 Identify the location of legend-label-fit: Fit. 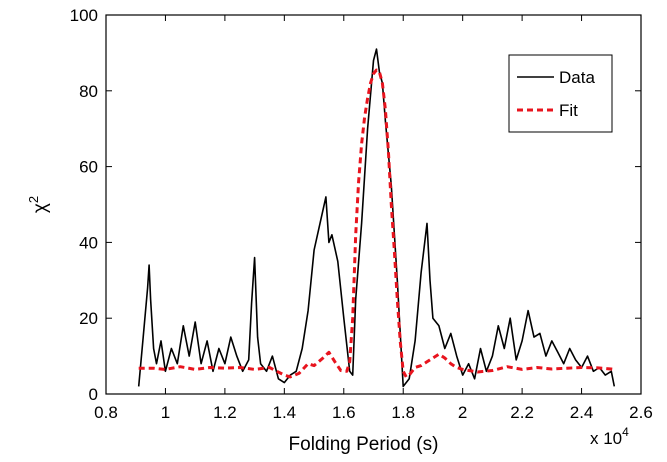
(568, 110).